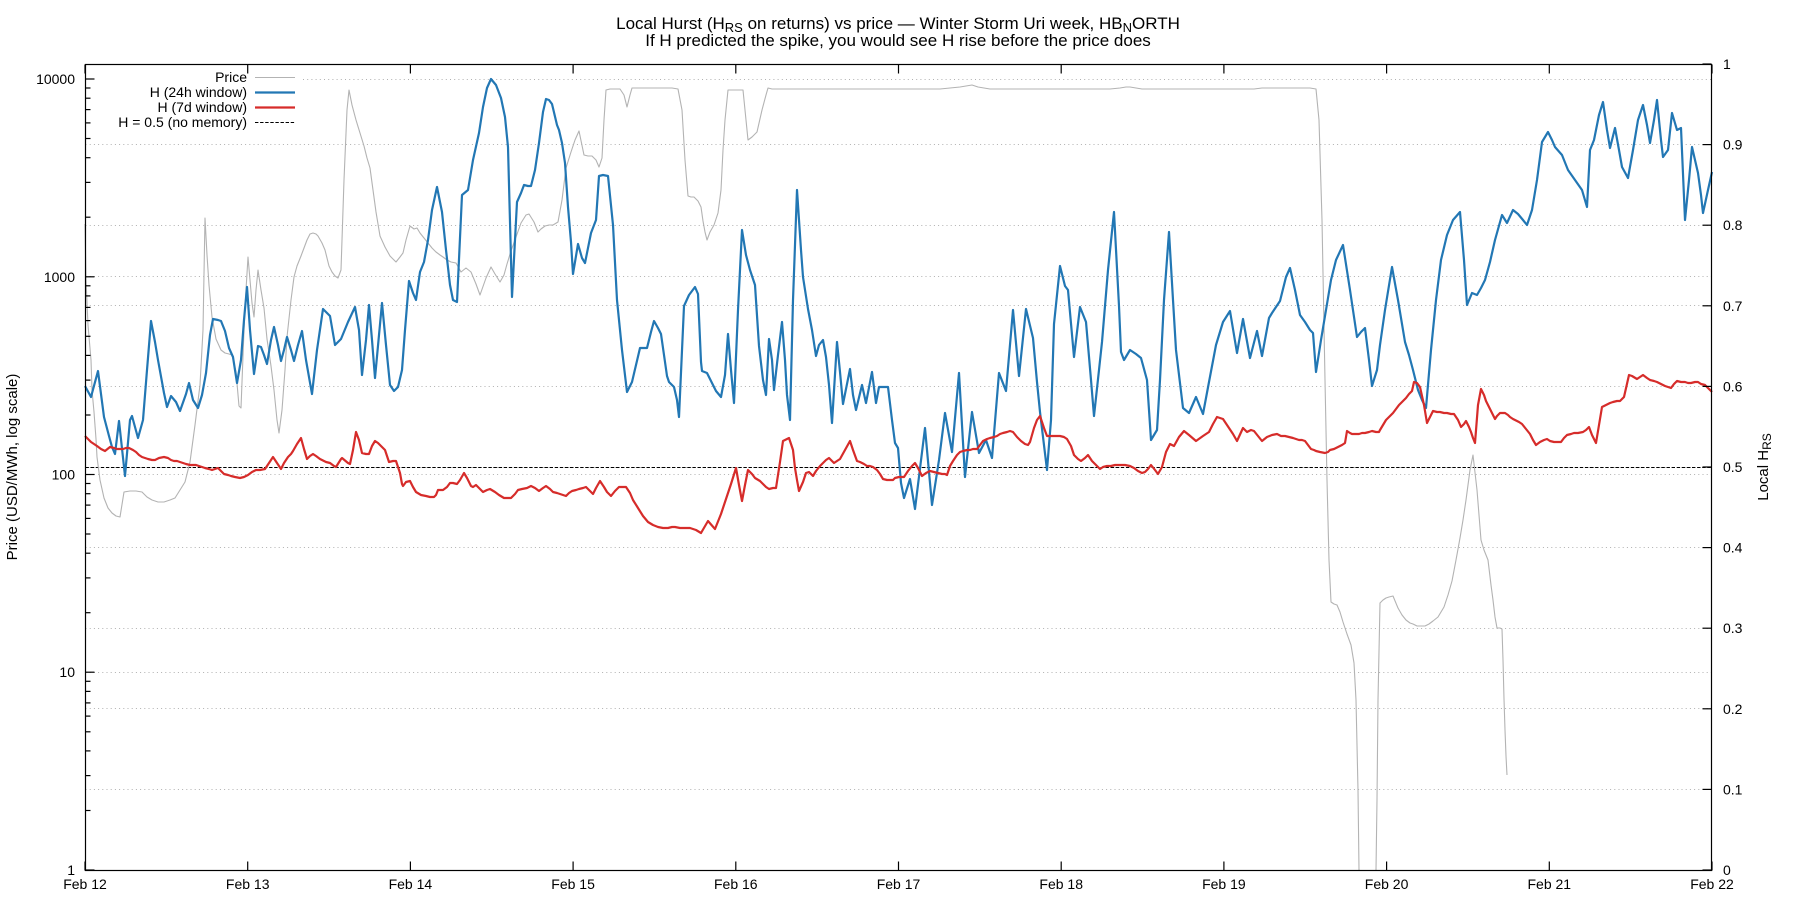 The height and width of the screenshot is (905, 1800). What do you see at coordinates (736, 884) in the screenshot?
I see `svg-text: Feb 16` at bounding box center [736, 884].